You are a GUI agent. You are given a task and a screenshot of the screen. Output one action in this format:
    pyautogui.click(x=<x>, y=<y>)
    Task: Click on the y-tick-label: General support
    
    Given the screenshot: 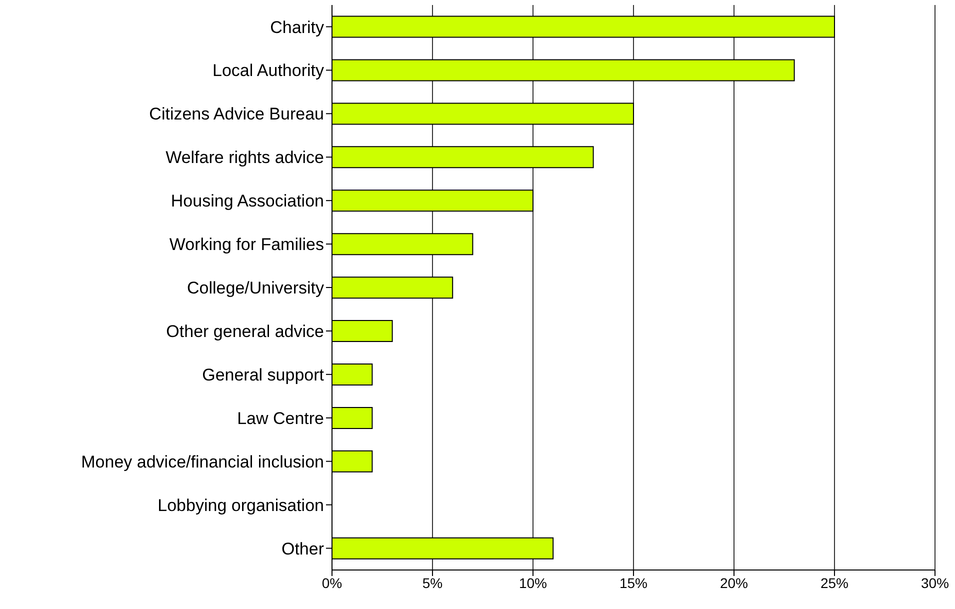 What is the action you would take?
    pyautogui.click(x=263, y=374)
    